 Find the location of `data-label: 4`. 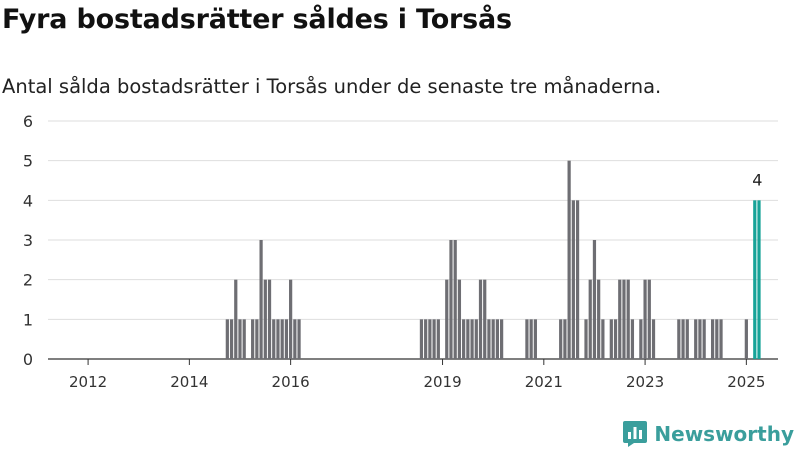

data-label: 4 is located at coordinates (757, 179).